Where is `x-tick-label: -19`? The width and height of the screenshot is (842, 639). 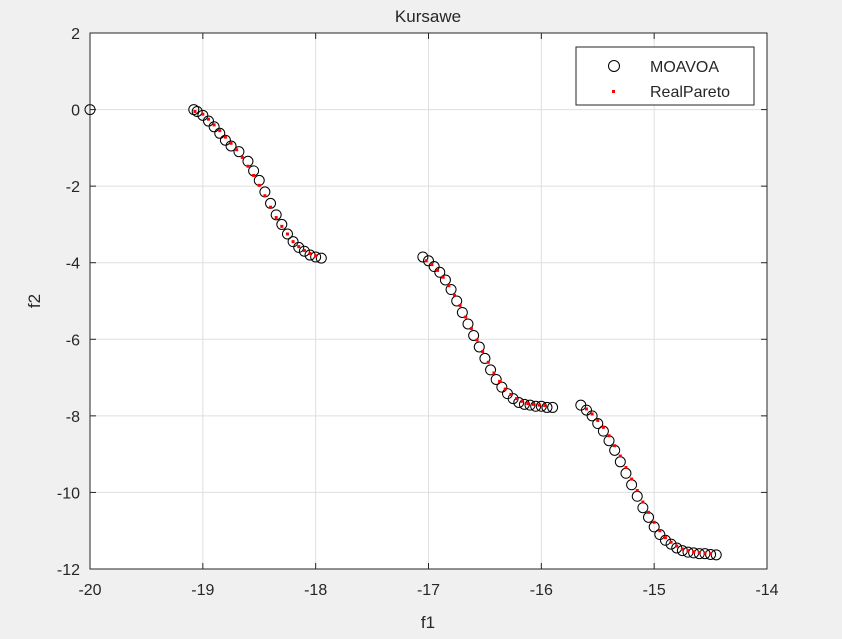
x-tick-label: -19 is located at coordinates (202, 590).